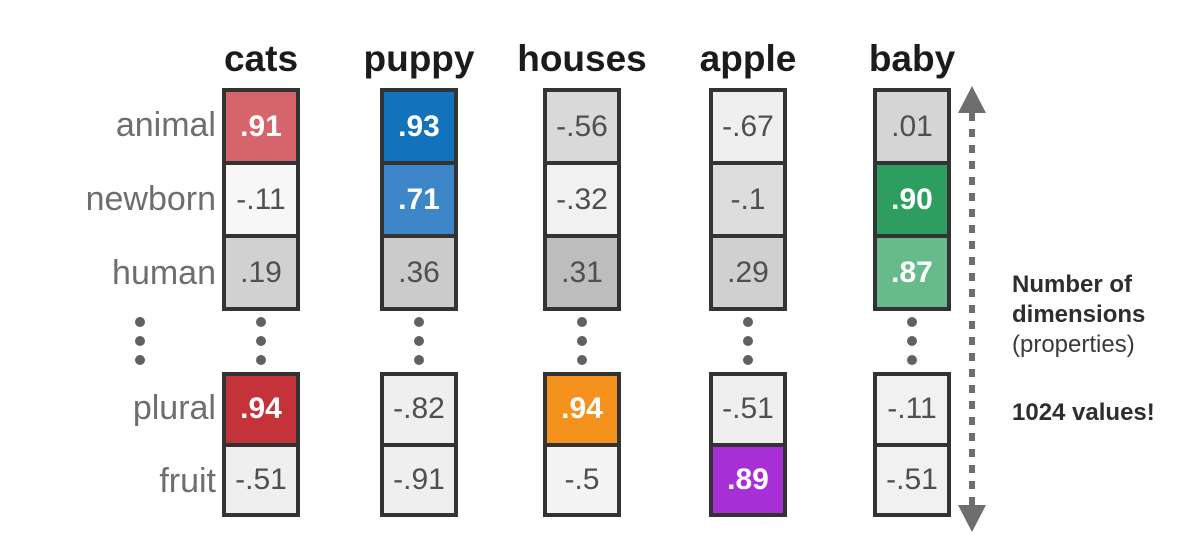 The width and height of the screenshot is (1200, 552). I want to click on vector-baby-top: .01 .90 .87, so click(912, 199).